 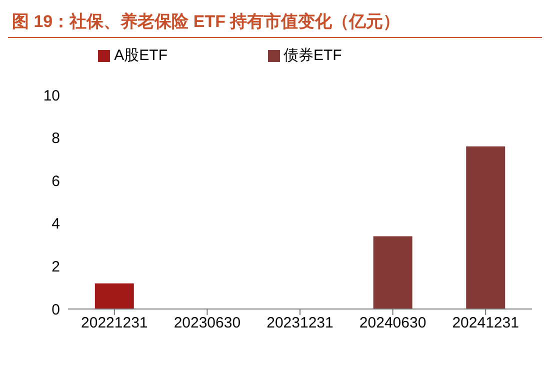 What do you see at coordinates (392, 323) in the screenshot?
I see `x-tick-label: 20240630` at bounding box center [392, 323].